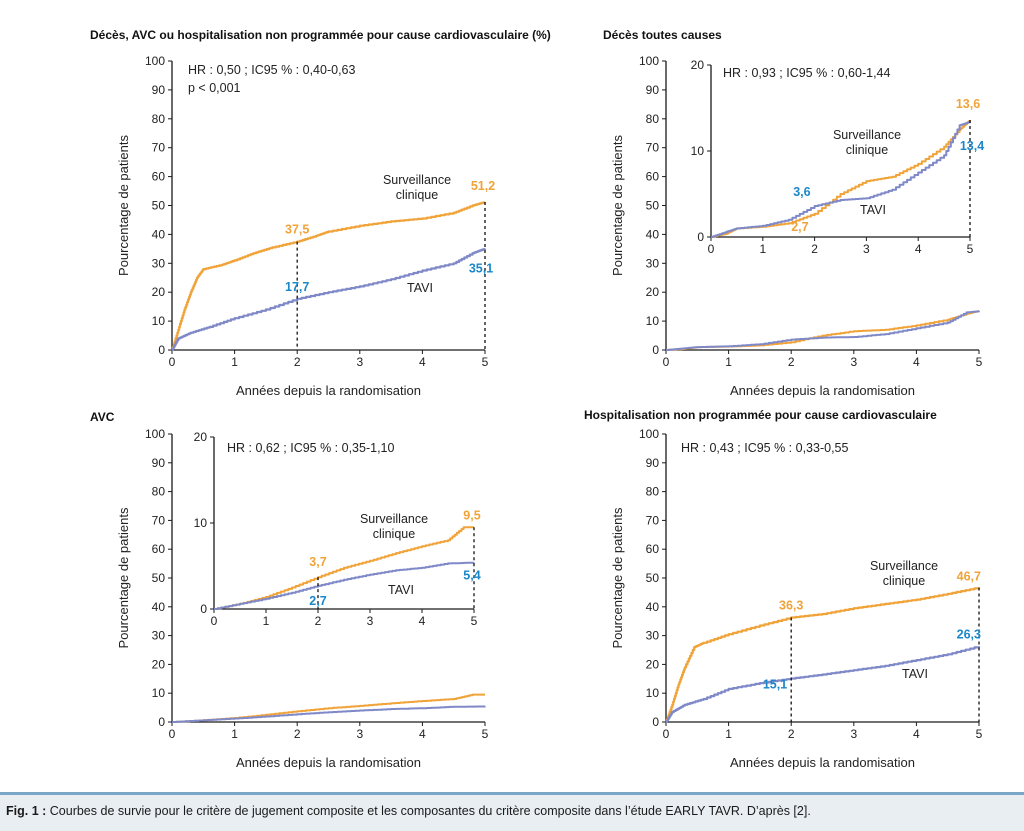 Image resolution: width=1024 pixels, height=831 pixels. What do you see at coordinates (159, 578) in the screenshot?
I see `avc-y-tick-label: 50` at bounding box center [159, 578].